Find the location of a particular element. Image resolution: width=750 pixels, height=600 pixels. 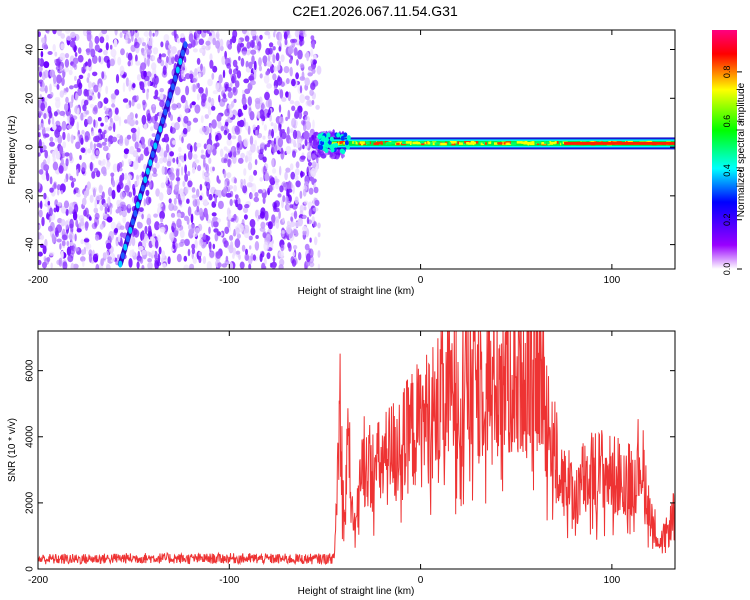

colorbar-tick-label: 0.0 is located at coordinates (727, 269).